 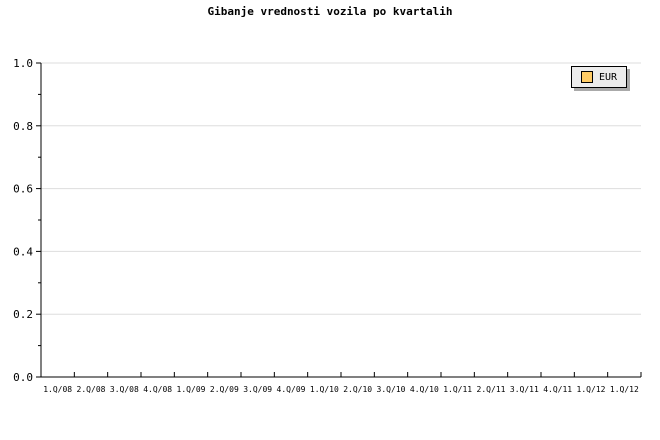 What do you see at coordinates (457, 389) in the screenshot?
I see `x-tick-label: 1.Q/11` at bounding box center [457, 389].